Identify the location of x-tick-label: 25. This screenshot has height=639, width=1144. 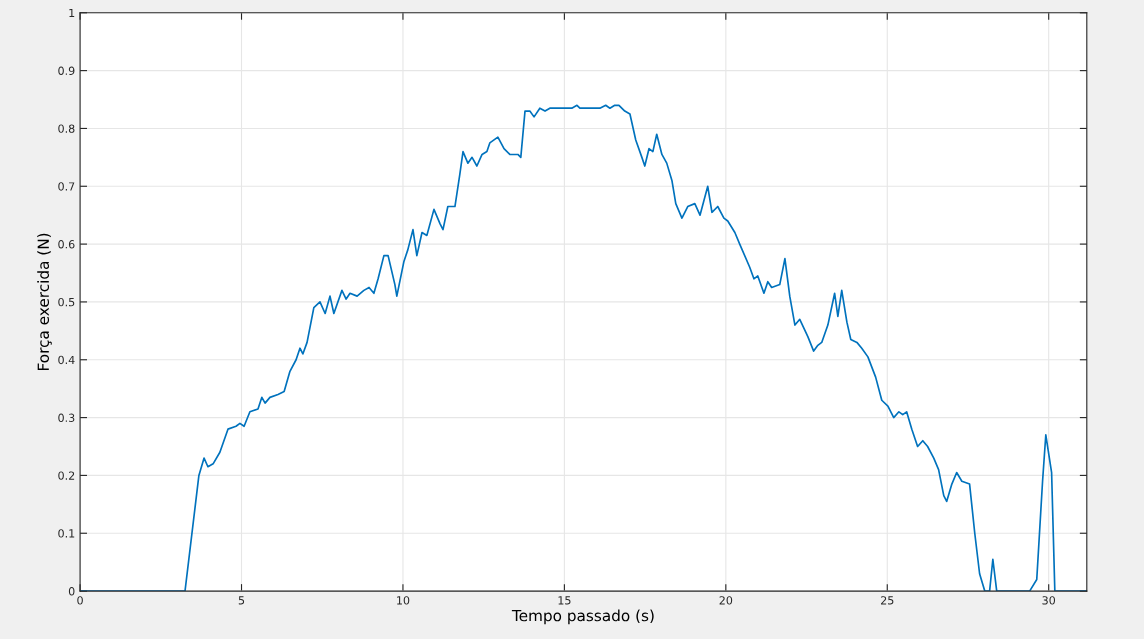
(887, 600).